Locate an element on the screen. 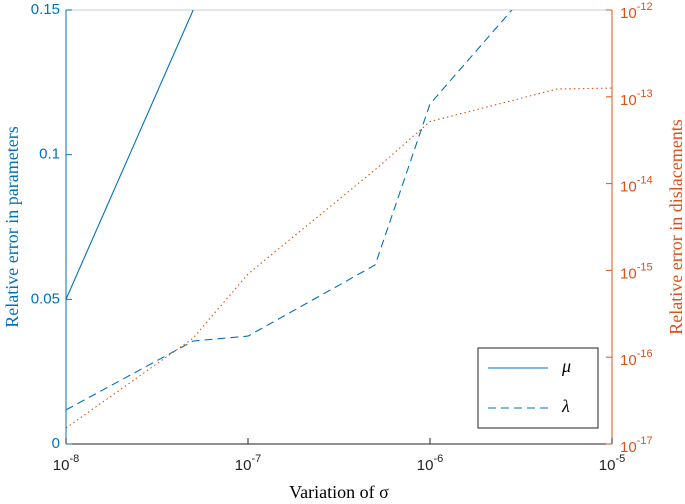 Image resolution: width=685 pixels, height=504 pixels. y-axis-label: Relative error in parameters is located at coordinates (12, 226).